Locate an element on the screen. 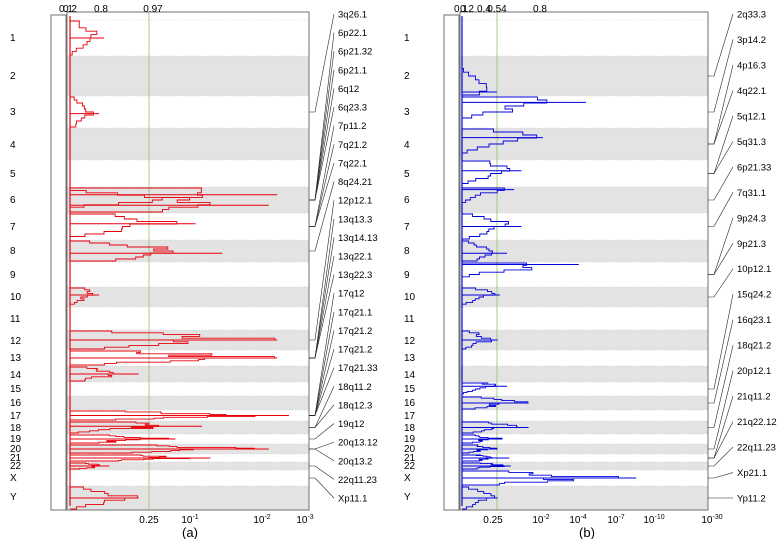 Image resolution: width=778 pixels, height=539 pixels. cytoband-annotation: 13q13.3 is located at coordinates (355, 219).